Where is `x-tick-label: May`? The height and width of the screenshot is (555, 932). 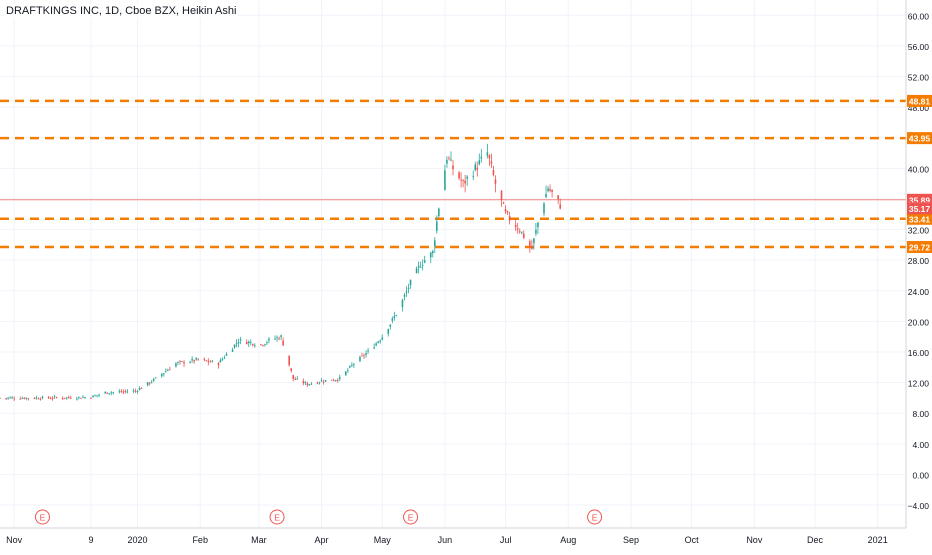 x-tick-label: May is located at coordinates (383, 540).